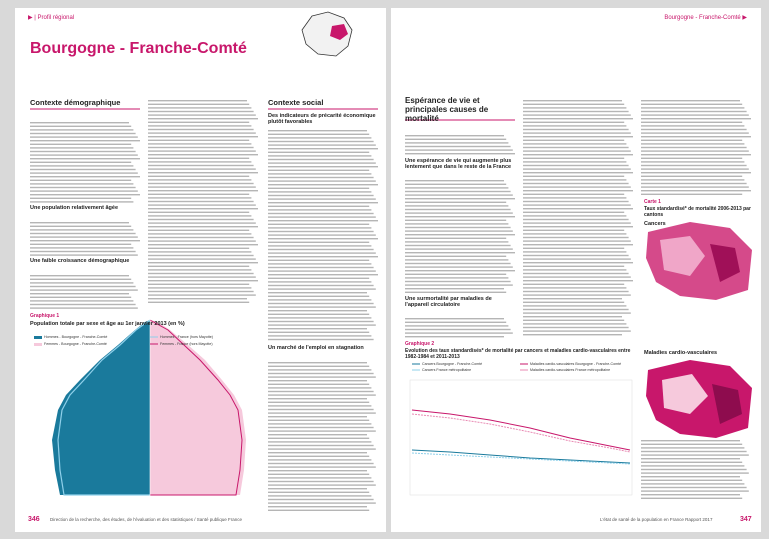 The width and height of the screenshot is (769, 539). I want to click on legend-label: Cancers France métropolitaine, so click(447, 370).